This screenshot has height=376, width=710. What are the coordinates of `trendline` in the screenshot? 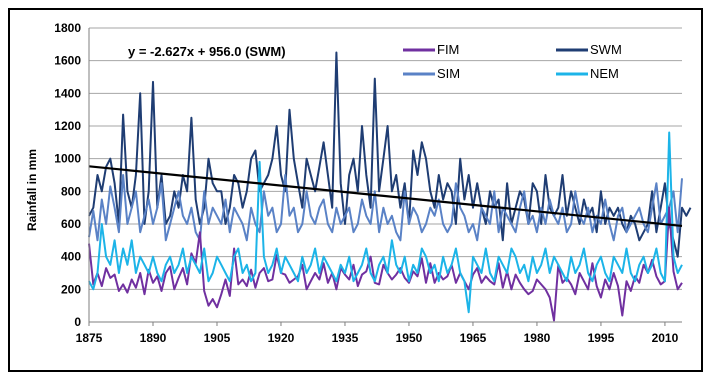 It's located at (385, 196).